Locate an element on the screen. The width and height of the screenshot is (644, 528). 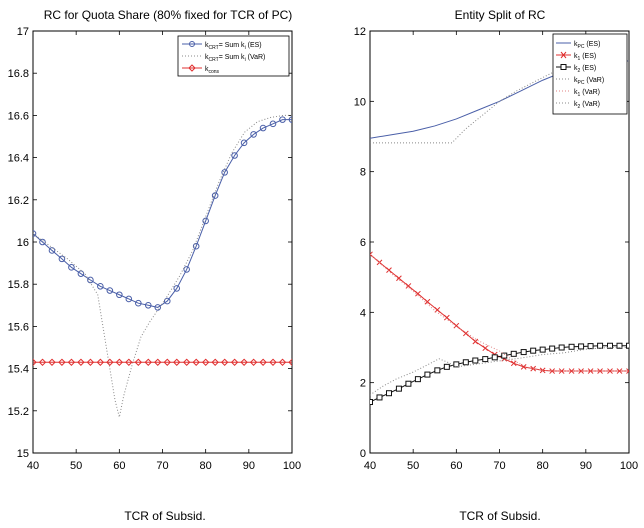
chart-right-title: Entity Split of RC is located at coordinates (500, 15).